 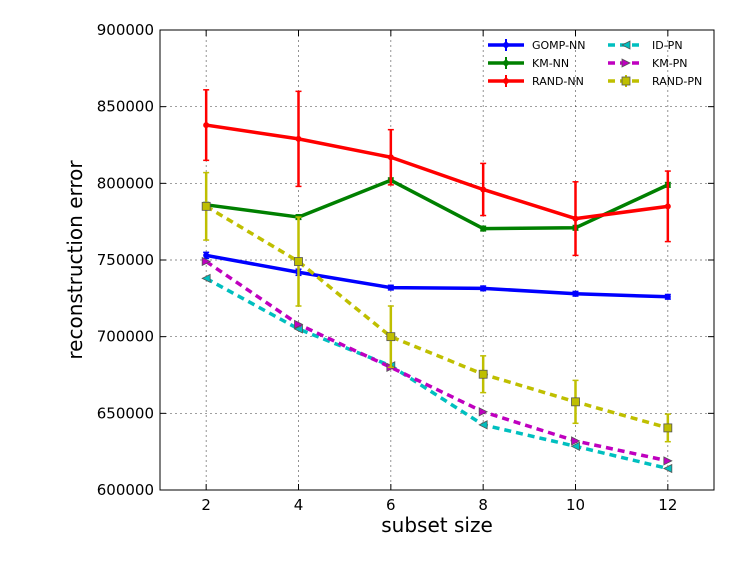 What do you see at coordinates (125, 183) in the screenshot?
I see `y-tick-label: 800000` at bounding box center [125, 183].